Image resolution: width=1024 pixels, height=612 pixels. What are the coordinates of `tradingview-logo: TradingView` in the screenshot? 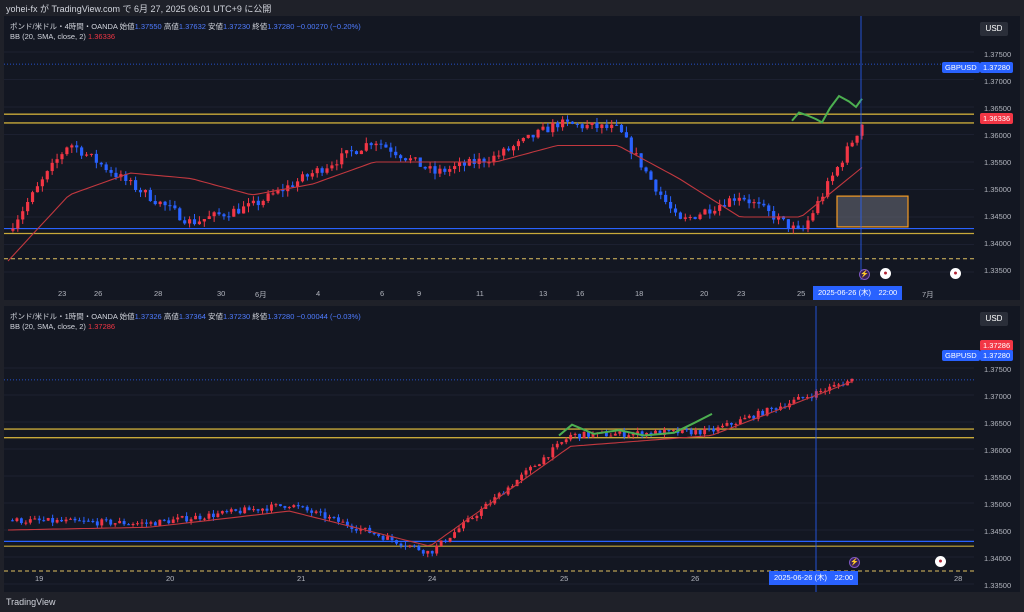 It's located at (31, 602).